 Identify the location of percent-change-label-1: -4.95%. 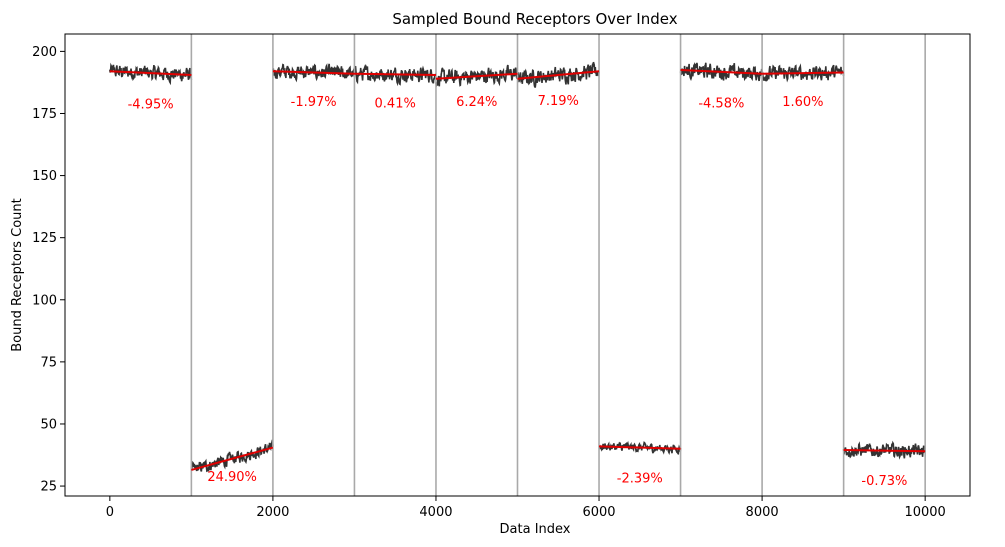
(151, 105).